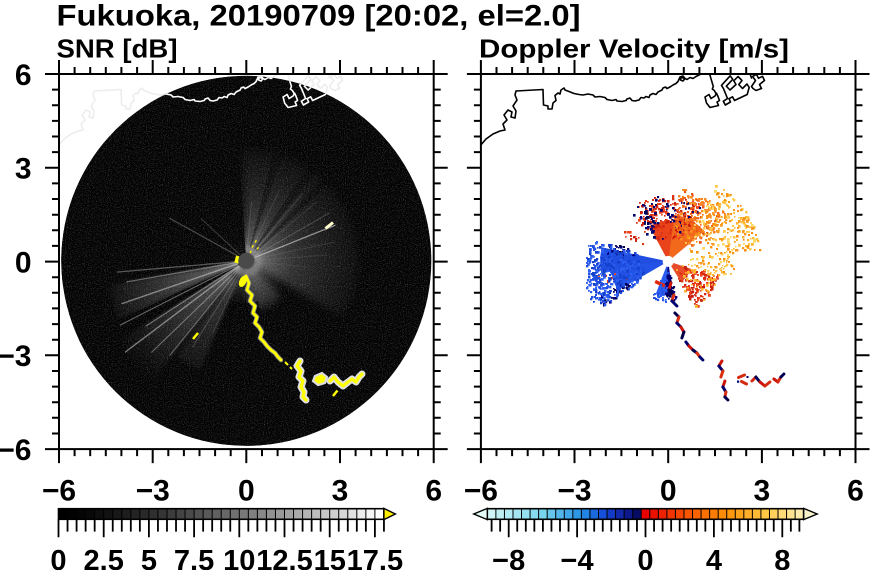 The height and width of the screenshot is (570, 870). What do you see at coordinates (375, 557) in the screenshot?
I see `svg-text: 17.5` at bounding box center [375, 557].